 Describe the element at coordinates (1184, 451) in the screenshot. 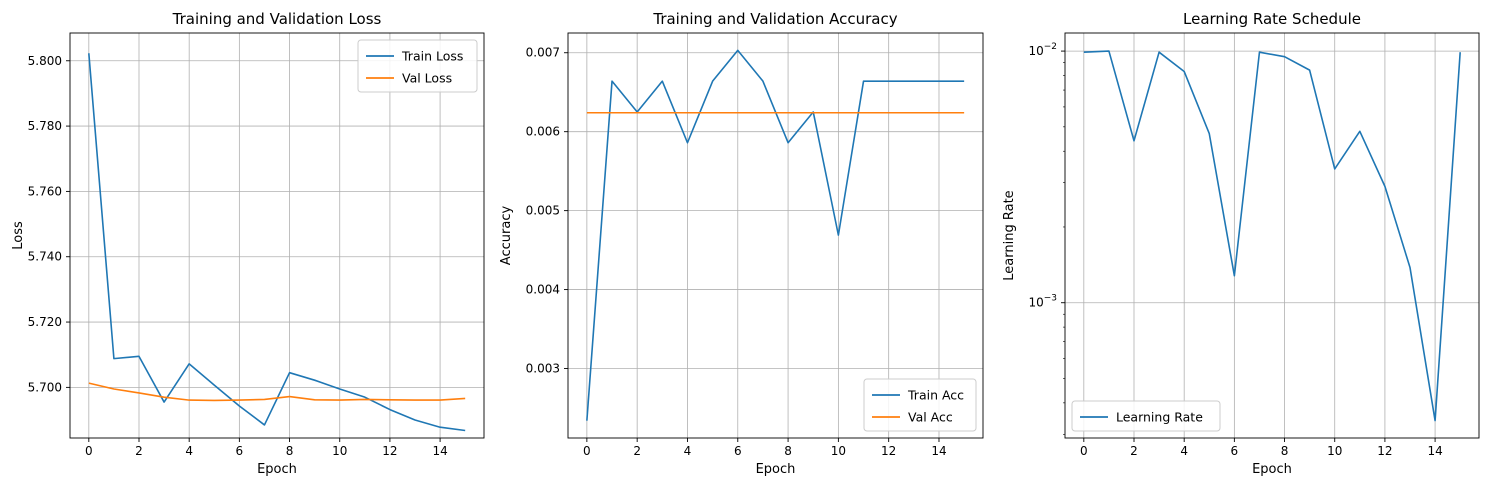

I see `learning-rate-x-tick-label: 4` at that location.